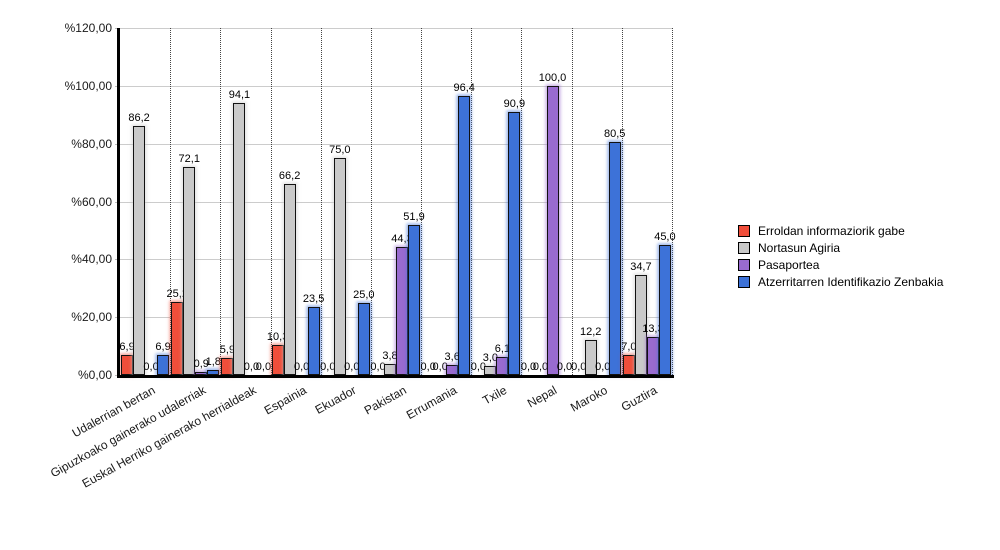 The height and width of the screenshot is (550, 1000). I want to click on y-axis, so click(118, 202).